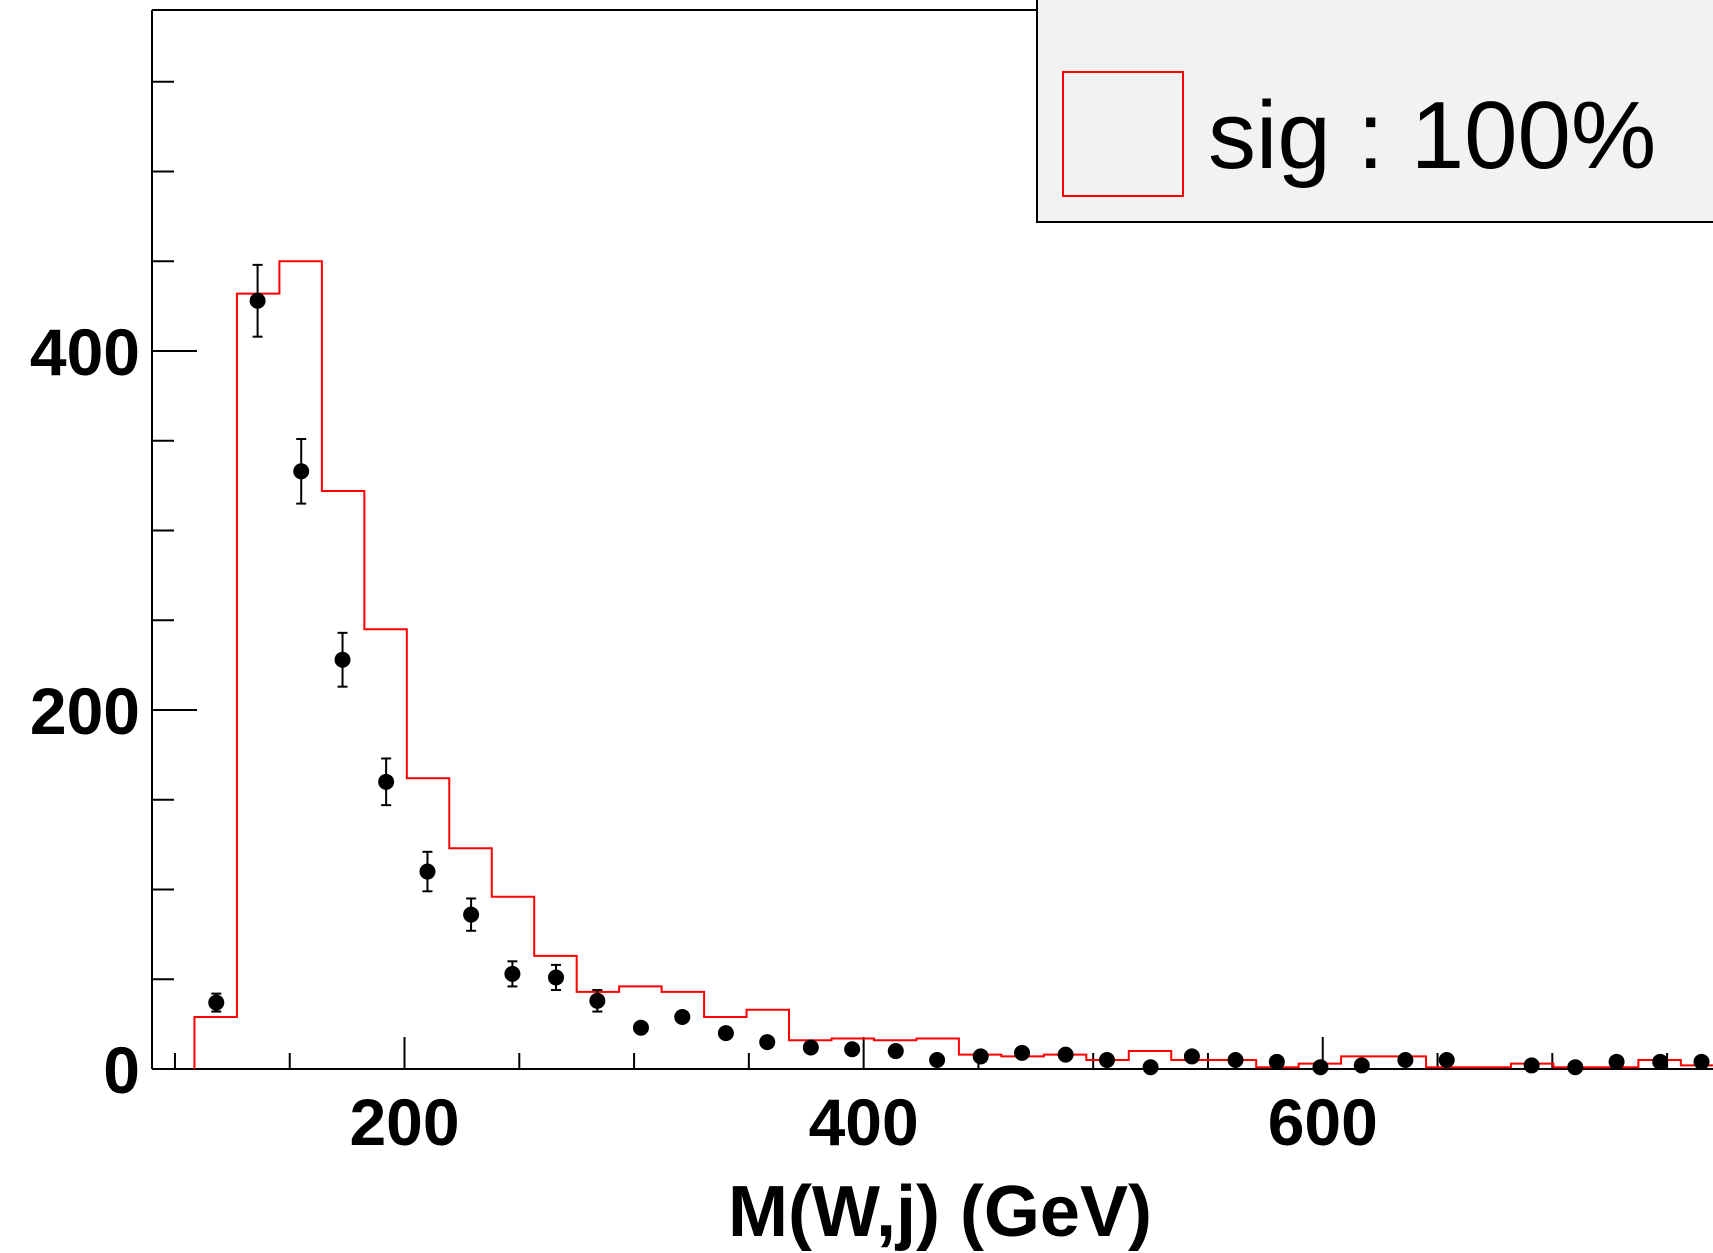 This screenshot has width=1713, height=1253. I want to click on y-tick-label: 200, so click(85, 711).